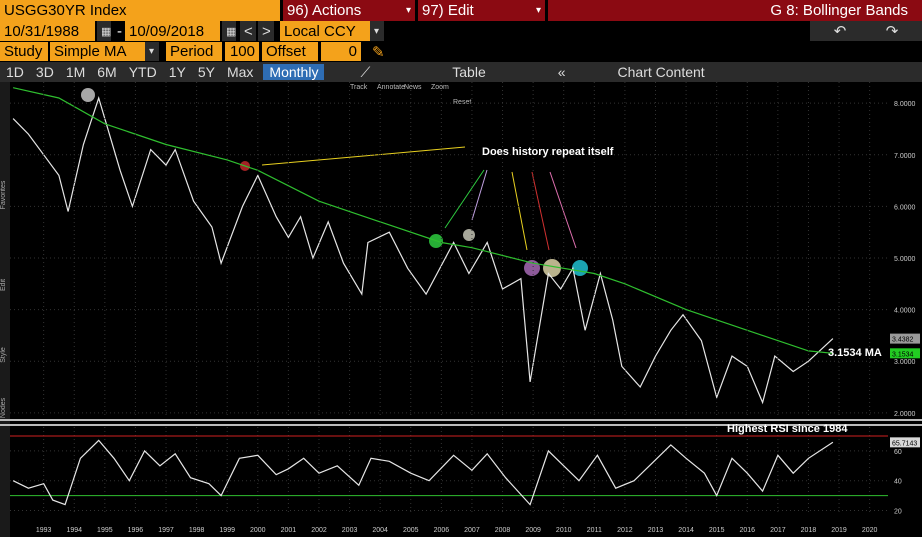 Image resolution: width=922 pixels, height=537 pixels. Describe the element at coordinates (481, 10) in the screenshot. I see `edit-menu: 97) Edit ▾` at that location.